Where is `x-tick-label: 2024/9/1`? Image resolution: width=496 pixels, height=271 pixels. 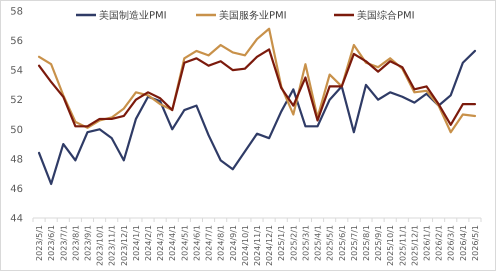
x-tick-label: 2024/9/1 is located at coordinates (233, 243).